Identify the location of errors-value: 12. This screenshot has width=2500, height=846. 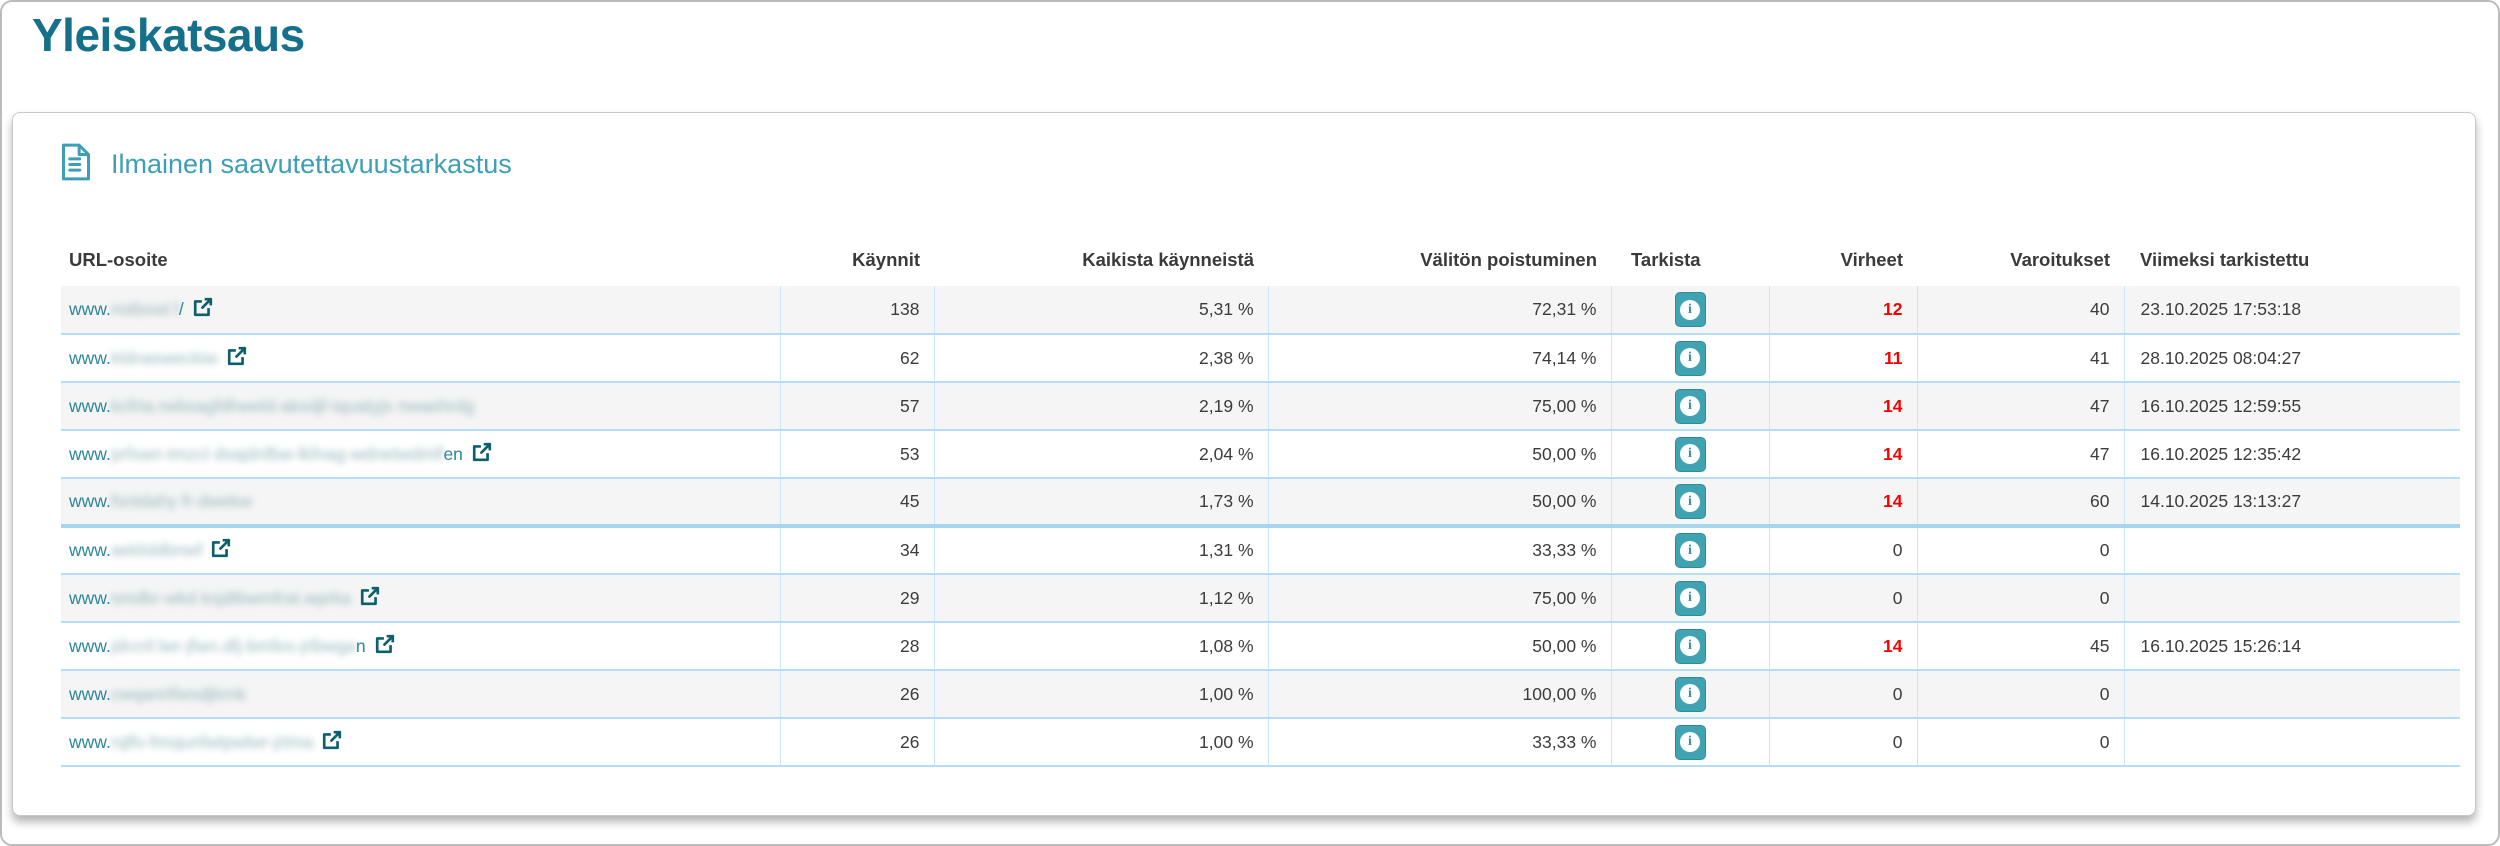
(1842, 310).